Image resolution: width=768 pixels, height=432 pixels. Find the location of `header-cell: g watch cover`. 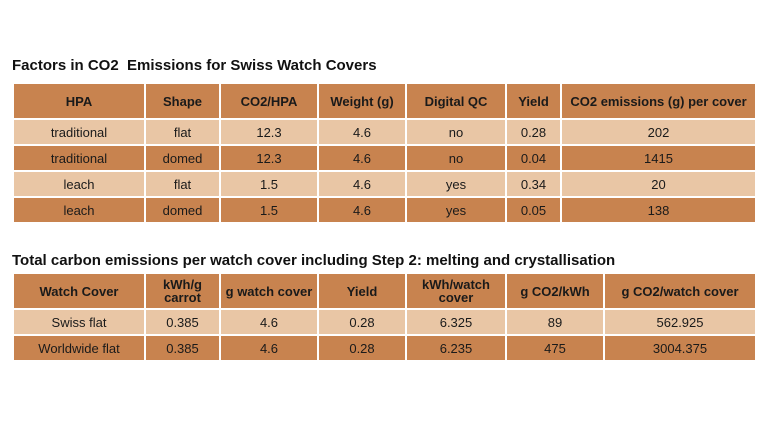

header-cell: g watch cover is located at coordinates (269, 291).